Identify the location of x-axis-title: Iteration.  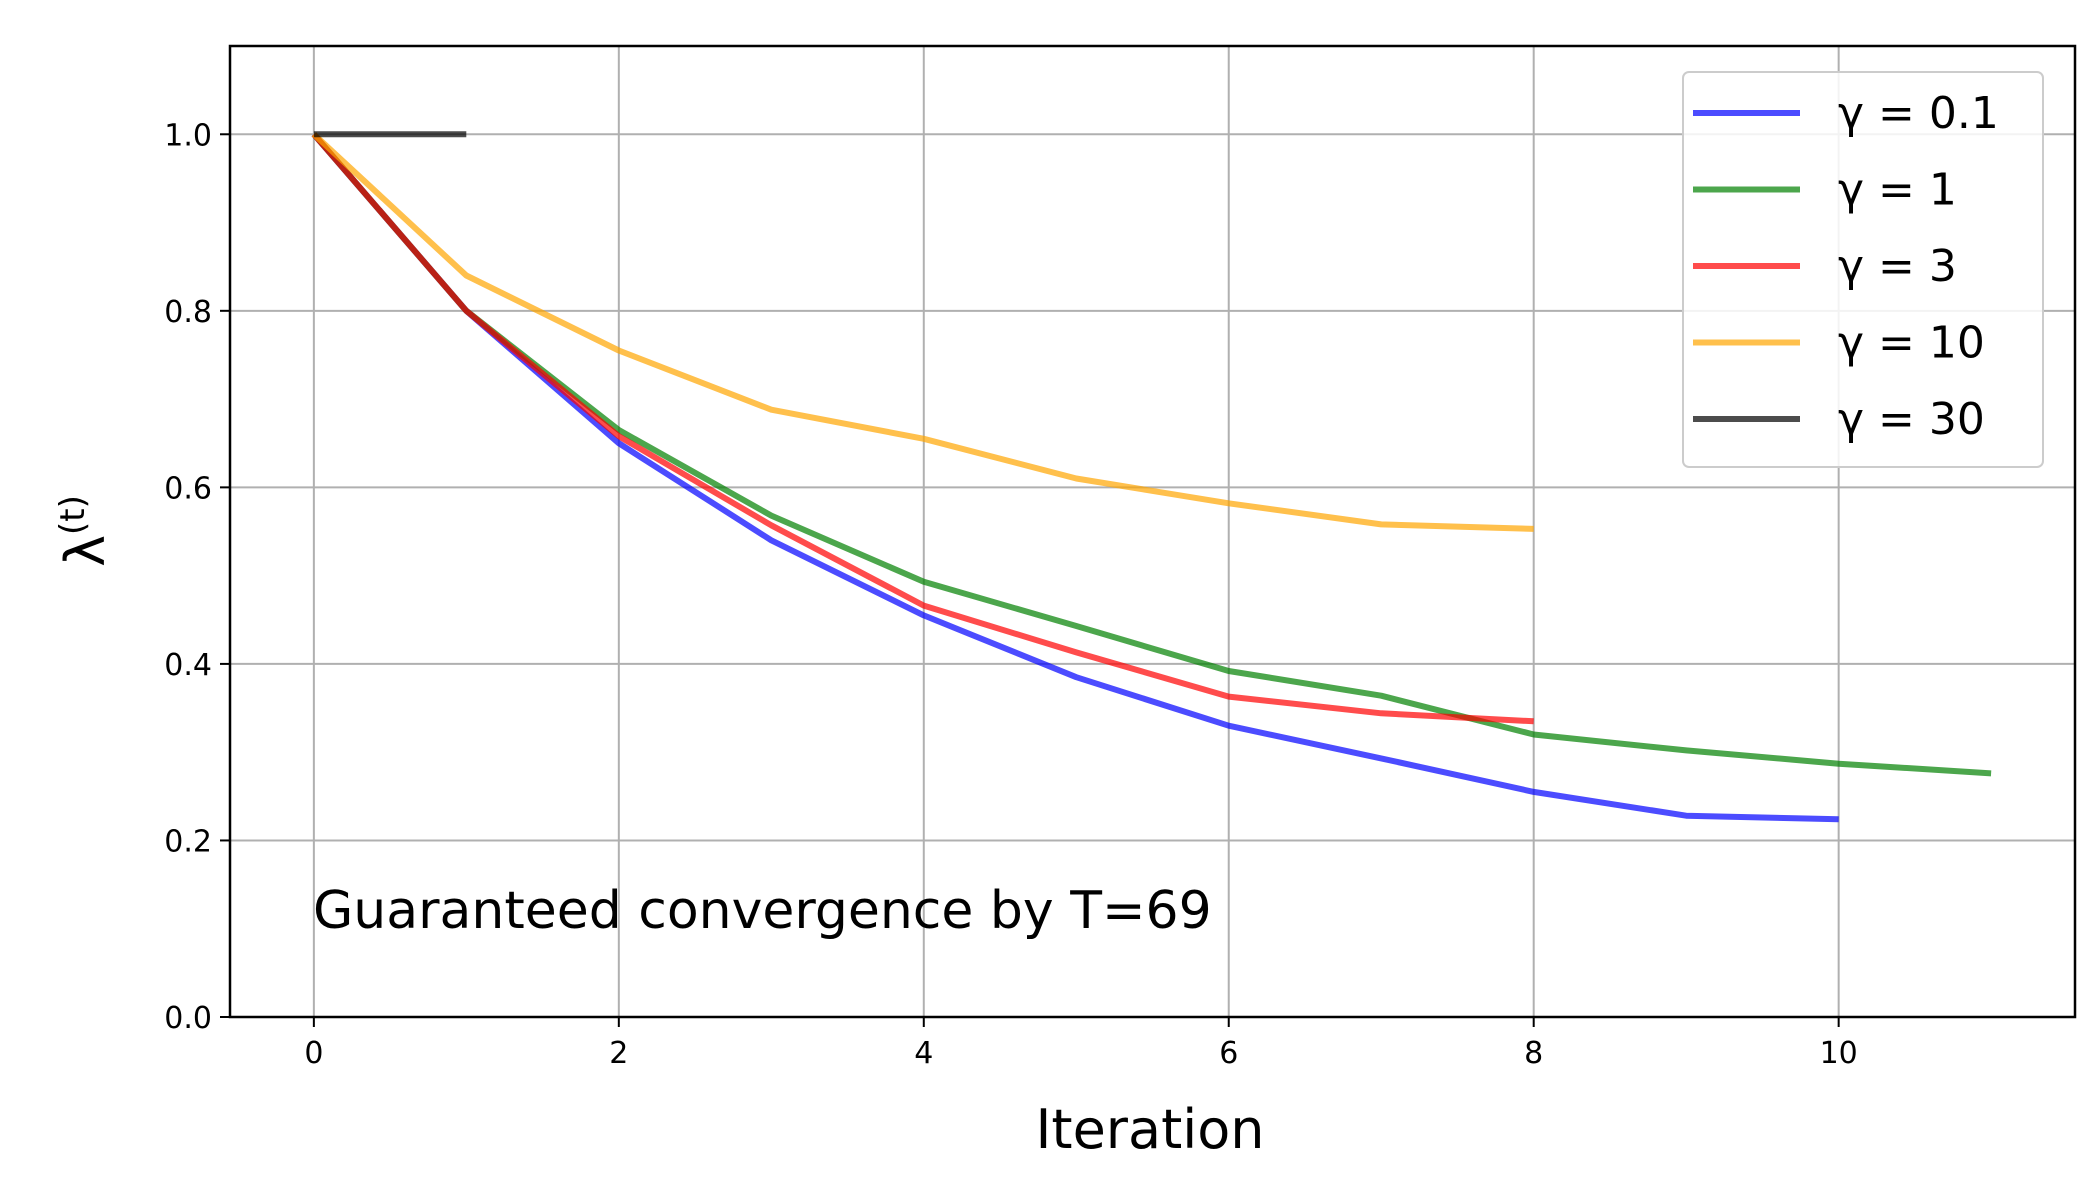
(1149, 1129).